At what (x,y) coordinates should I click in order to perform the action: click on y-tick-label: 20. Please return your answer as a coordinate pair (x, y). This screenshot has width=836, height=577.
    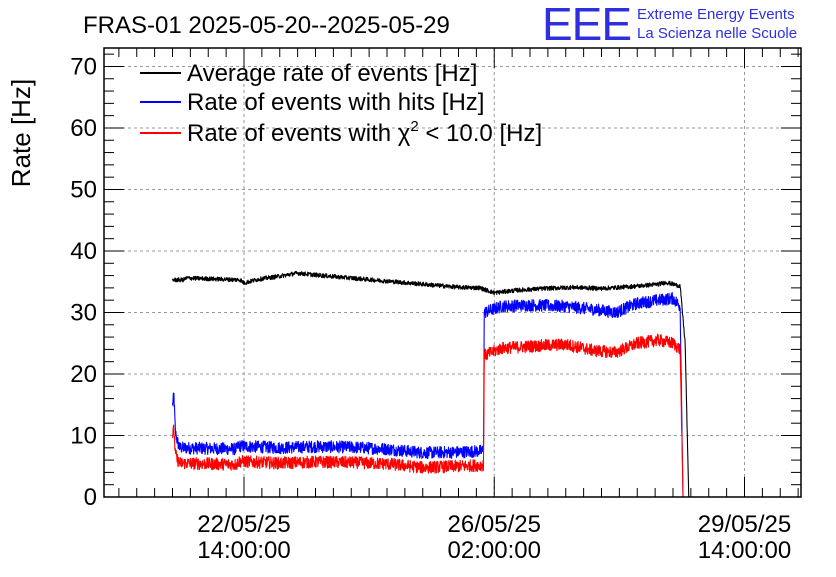
    Looking at the image, I should click on (83, 374).